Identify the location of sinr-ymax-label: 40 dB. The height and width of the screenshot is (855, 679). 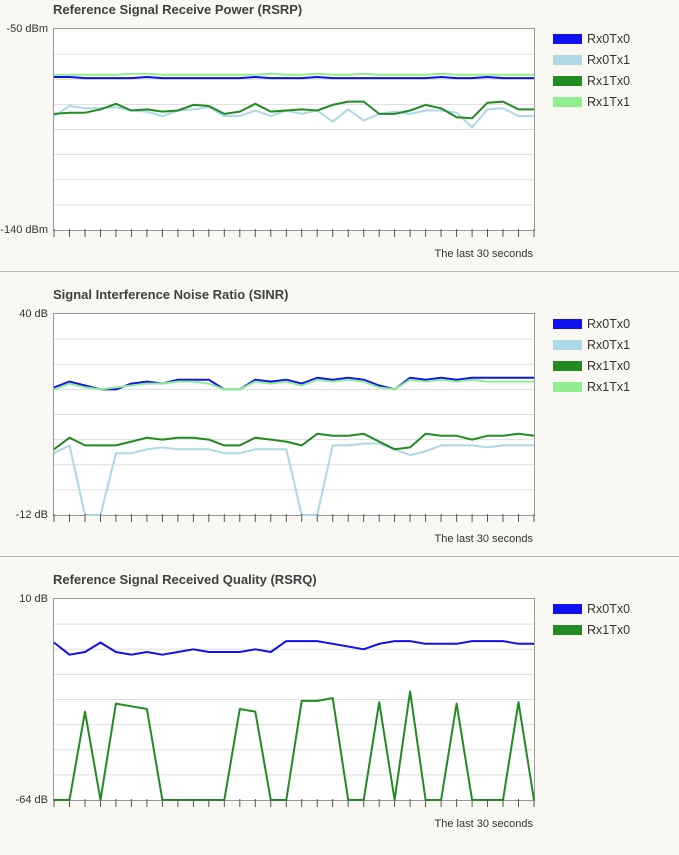
(33, 314).